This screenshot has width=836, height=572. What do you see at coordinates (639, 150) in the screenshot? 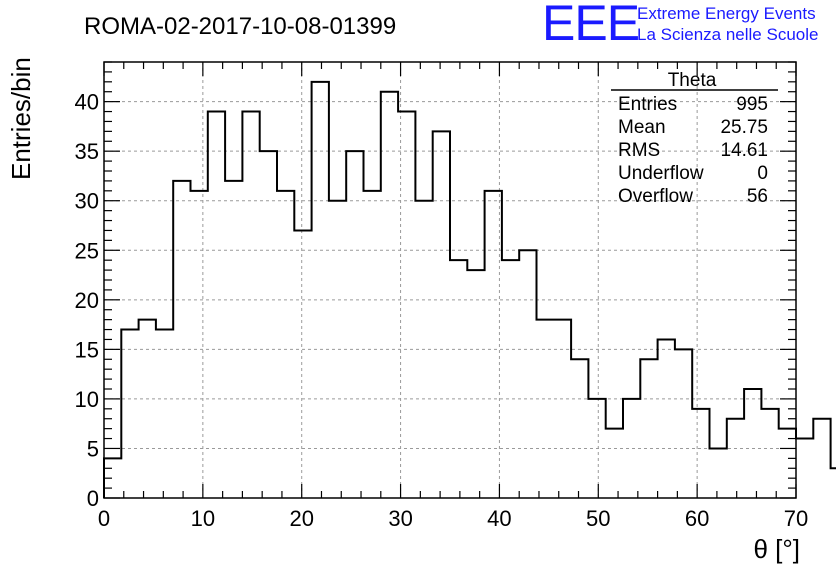
I see `stats-rms-label: RMS` at bounding box center [639, 150].